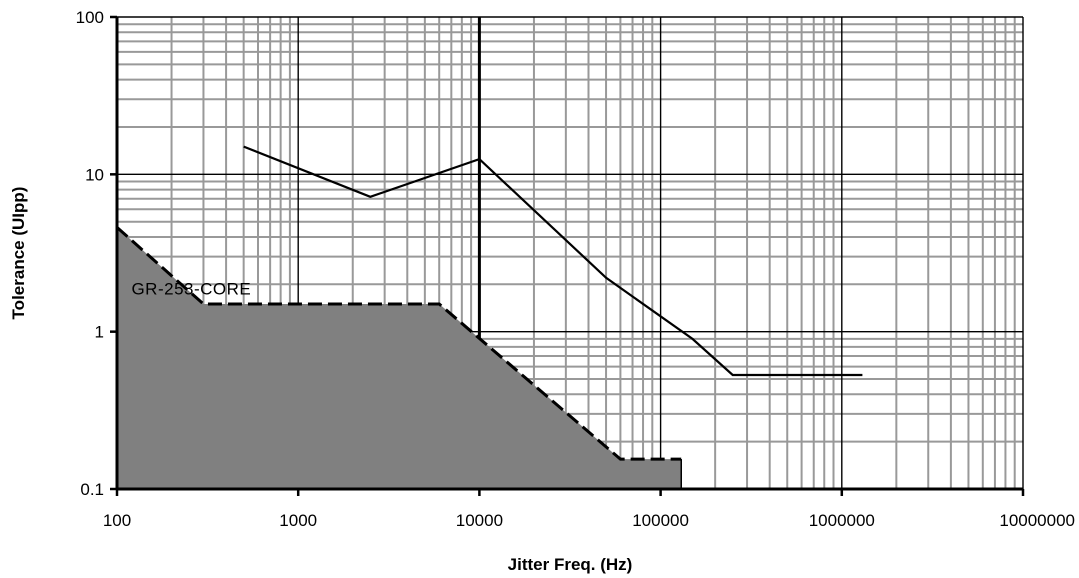 The image size is (1079, 578). What do you see at coordinates (842, 520) in the screenshot?
I see `x-tick-label: 1000000` at bounding box center [842, 520].